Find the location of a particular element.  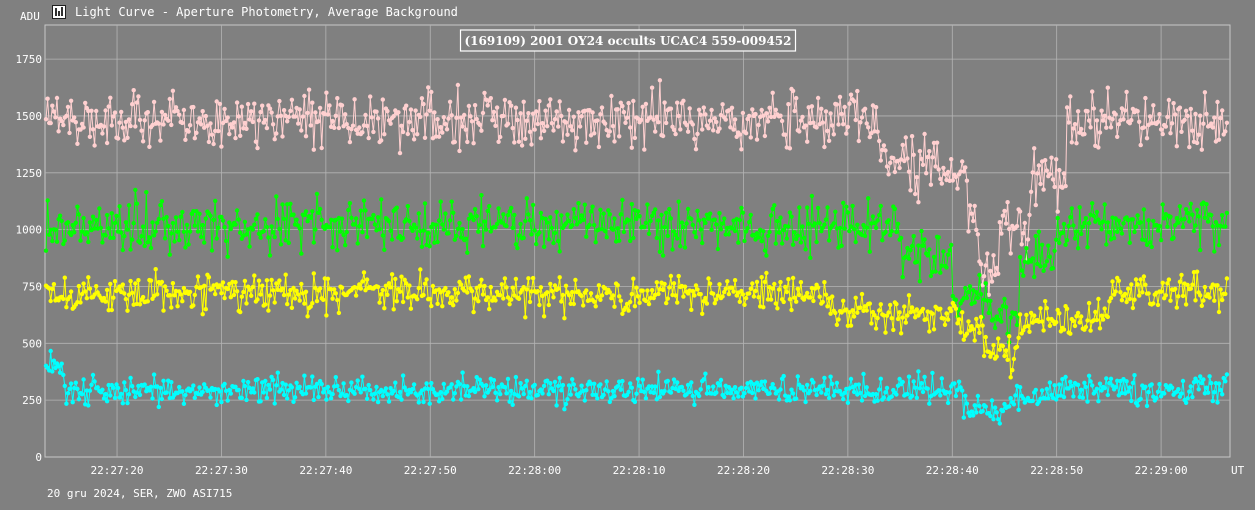

chart-title-box is located at coordinates (628, 40).